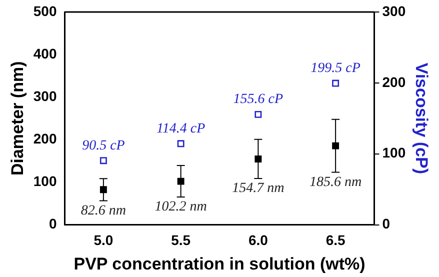 The width and height of the screenshot is (439, 277). Describe the element at coordinates (335, 182) in the screenshot. I see `data-label: 185.6 nm` at that location.